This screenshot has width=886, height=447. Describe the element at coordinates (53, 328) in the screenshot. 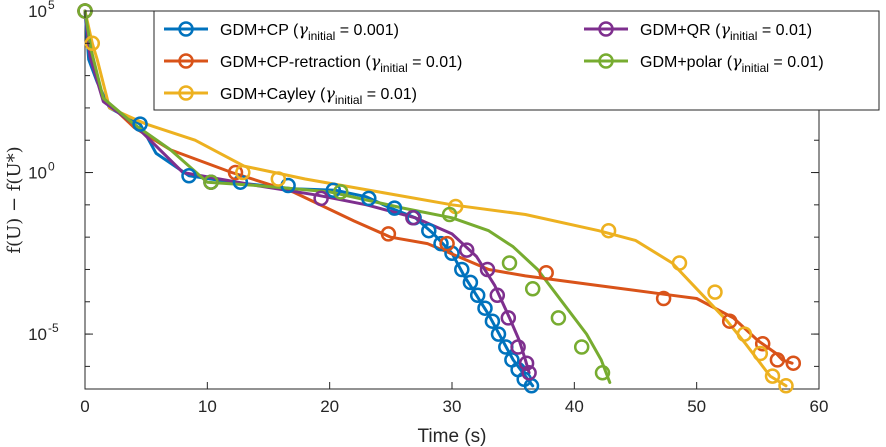

I see `y-tick-exponent: -5` at that location.